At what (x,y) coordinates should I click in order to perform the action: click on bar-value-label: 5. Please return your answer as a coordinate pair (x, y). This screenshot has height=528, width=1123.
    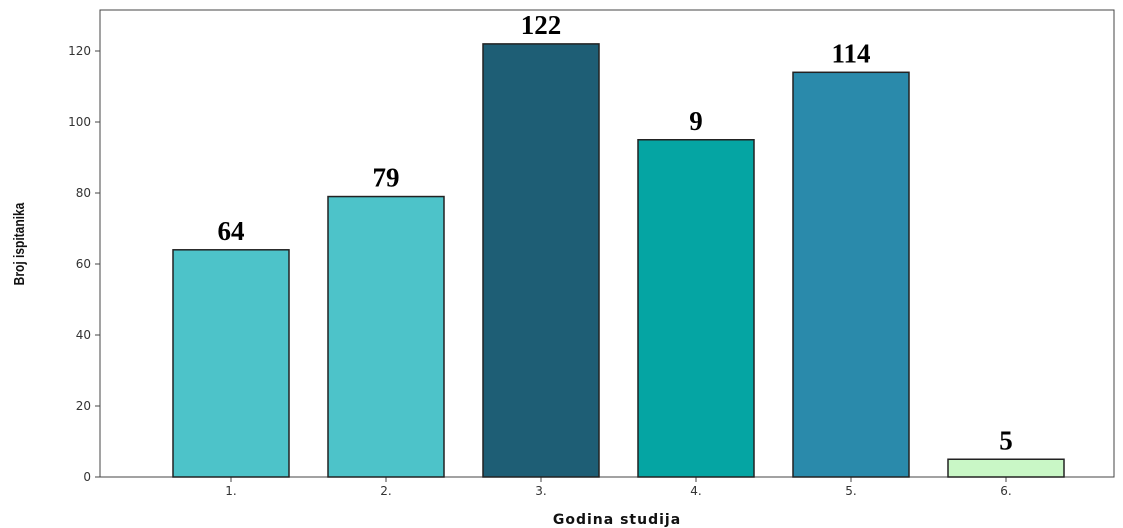
    Looking at the image, I should click on (1006, 440).